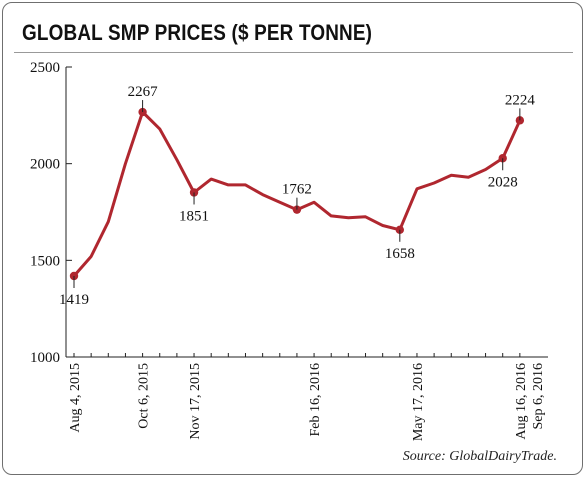 The height and width of the screenshot is (479, 587). I want to click on data-label: 1658, so click(400, 254).